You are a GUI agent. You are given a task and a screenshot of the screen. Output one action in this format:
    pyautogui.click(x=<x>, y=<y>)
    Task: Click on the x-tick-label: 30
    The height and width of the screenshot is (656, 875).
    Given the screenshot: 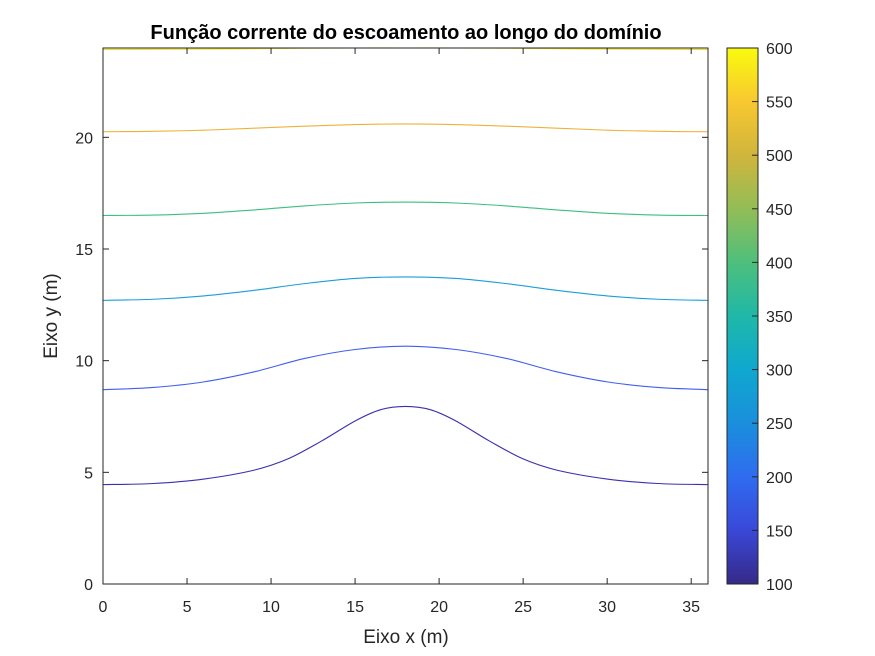 What is the action you would take?
    pyautogui.click(x=607, y=607)
    